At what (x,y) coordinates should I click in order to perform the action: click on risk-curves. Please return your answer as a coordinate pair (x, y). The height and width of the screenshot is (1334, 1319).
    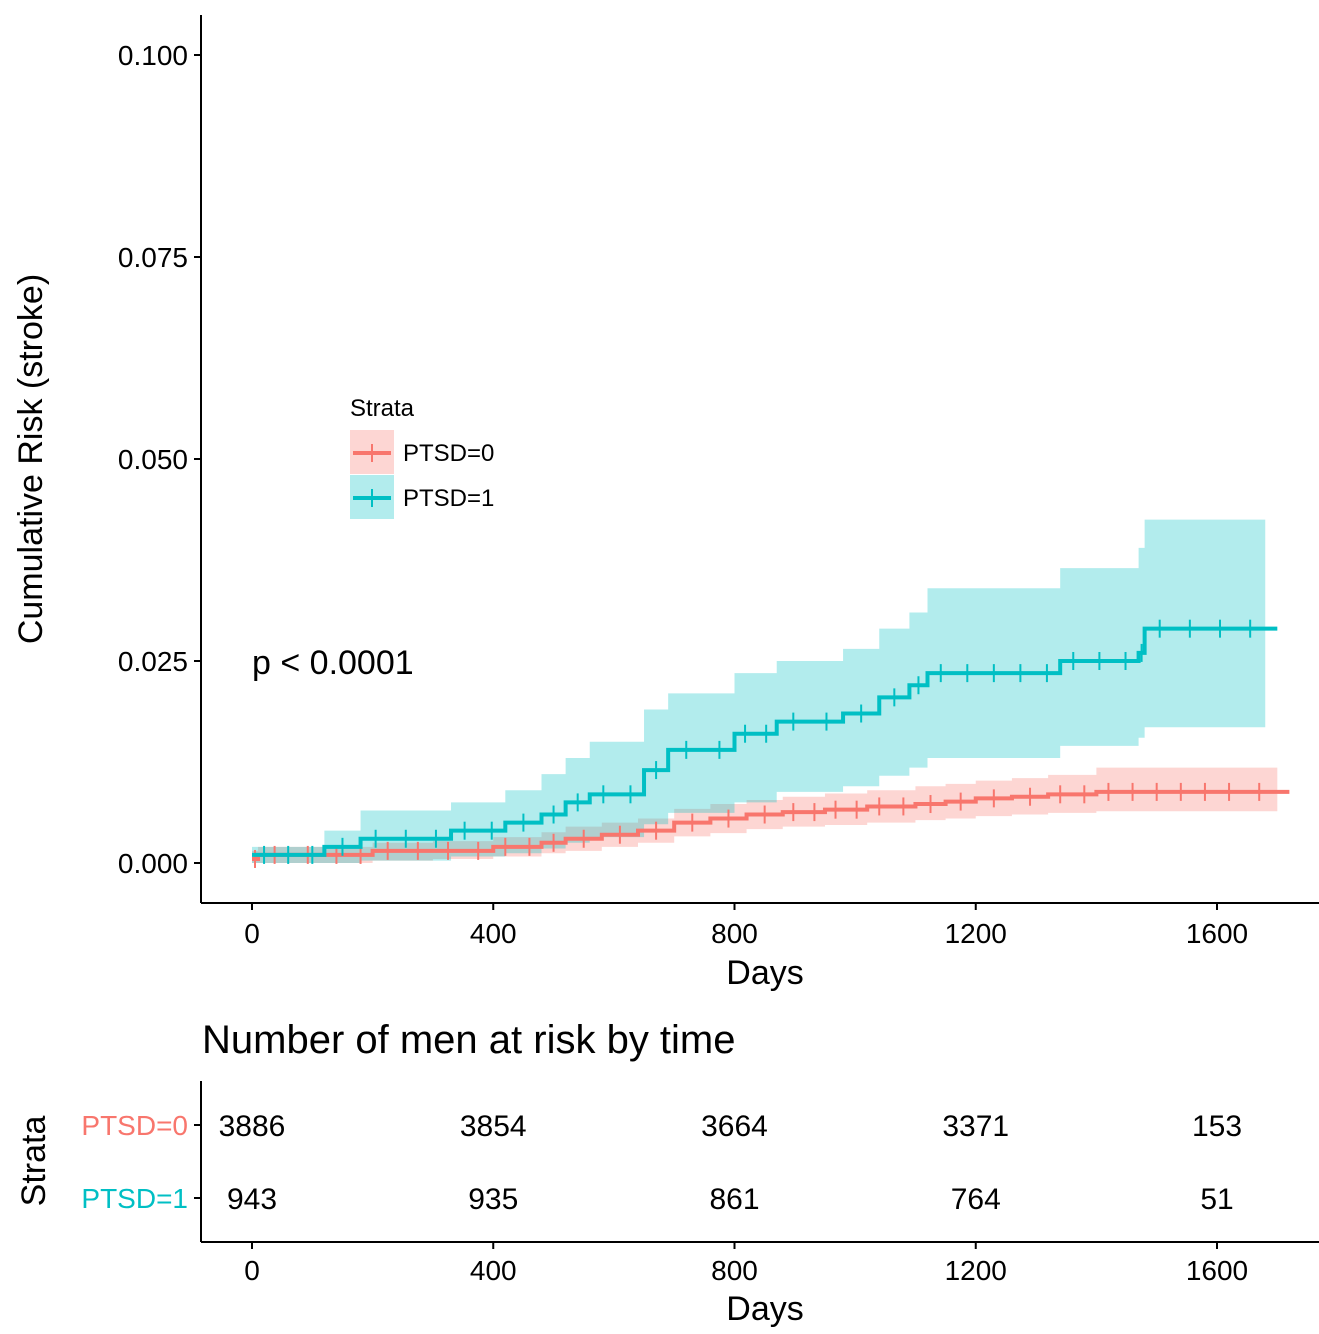
    Looking at the image, I should click on (771, 743).